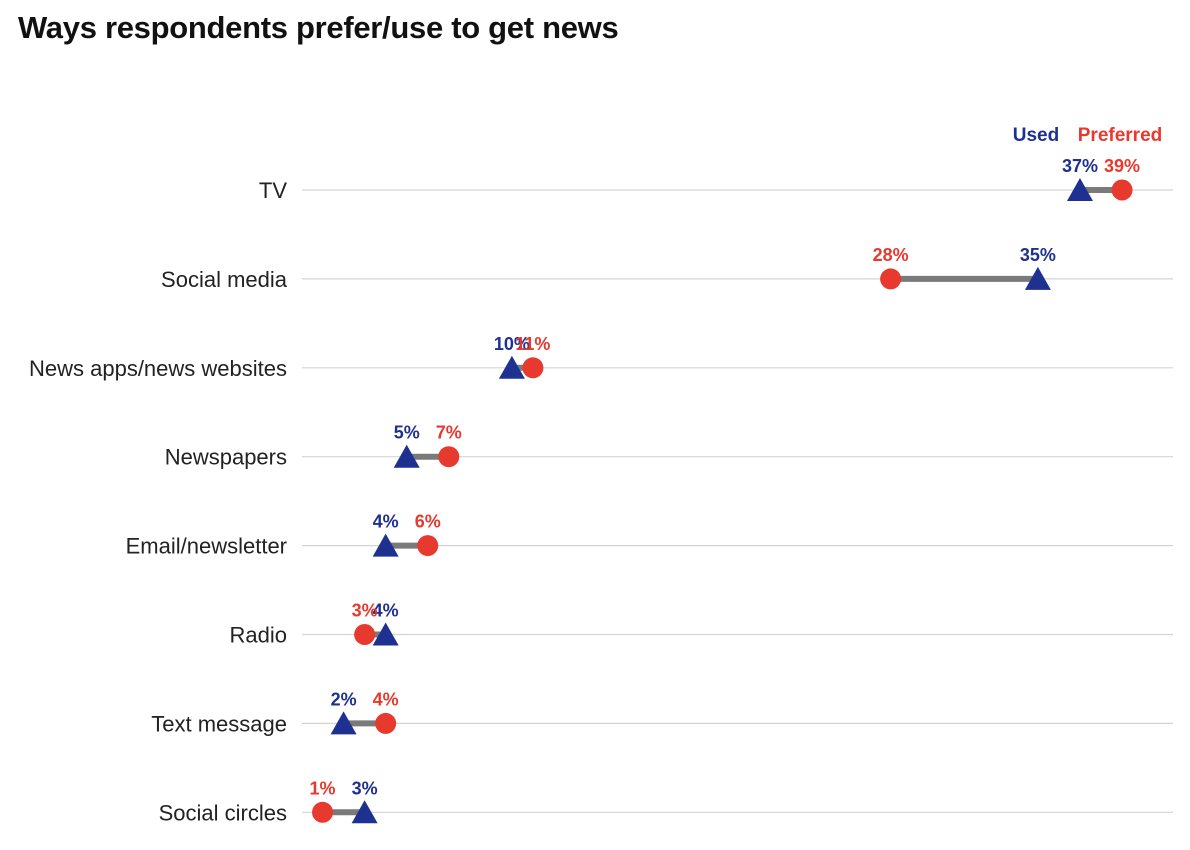 The height and width of the screenshot is (850, 1190). I want to click on preferred-point-news-apps-news-websites, so click(532, 367).